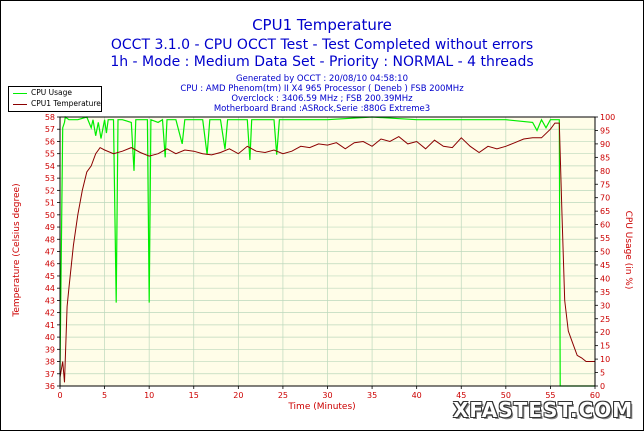 The height and width of the screenshot is (431, 644). I want to click on x-tick-label-4: 20, so click(238, 395).